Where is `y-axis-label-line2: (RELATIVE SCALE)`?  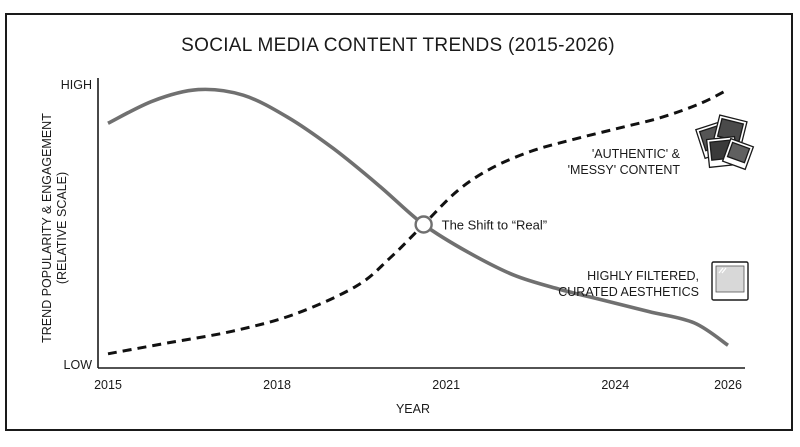
y-axis-label-line2: (RELATIVE SCALE) is located at coordinates (62, 228).